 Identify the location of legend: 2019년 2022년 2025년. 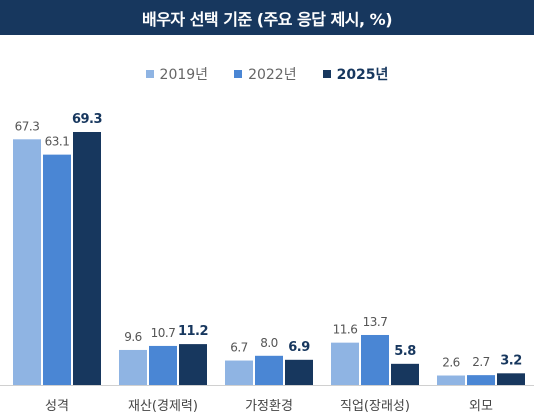
(267, 74).